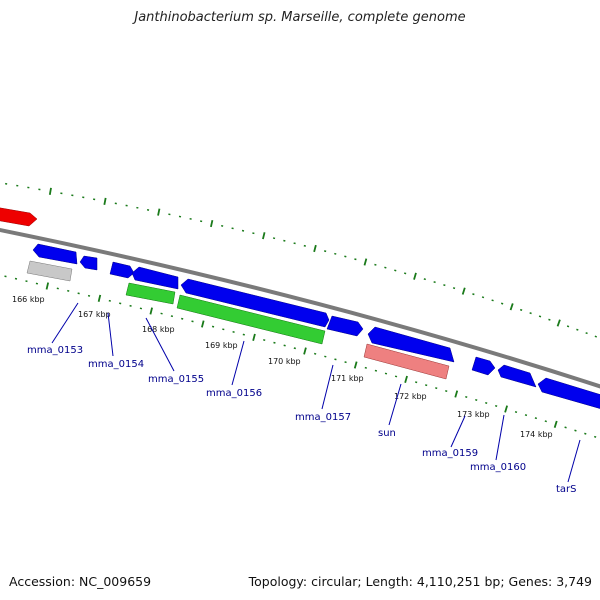 The width and height of the screenshot is (600, 600). What do you see at coordinates (536, 434) in the screenshot?
I see `kbp-tick-label: 174 kbp` at bounding box center [536, 434].